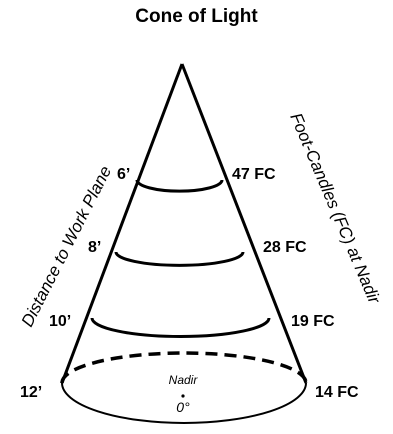  Describe the element at coordinates (184, 380) in the screenshot. I see `nadir-label: Nadir` at that location.